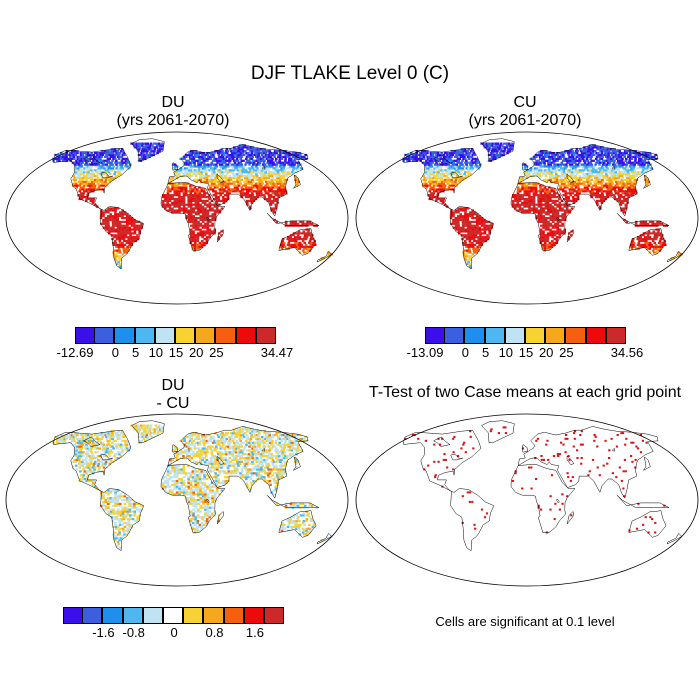 This screenshot has height=700, width=700. What do you see at coordinates (173, 385) in the screenshot?
I see `panel-diff-name: DU` at bounding box center [173, 385].